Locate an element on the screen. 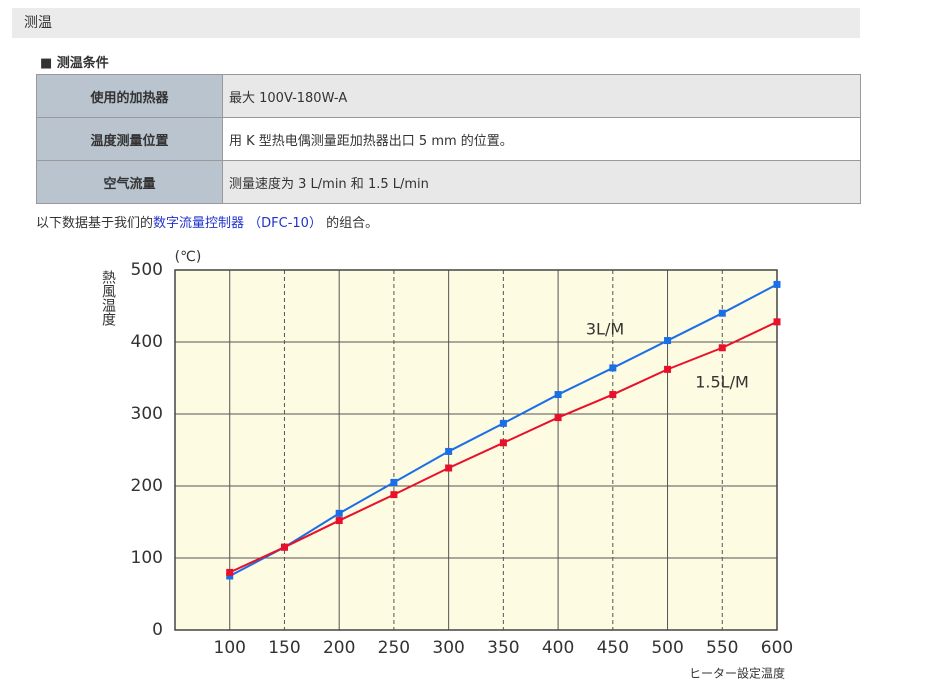  row-header: 空气流量 is located at coordinates (129, 182).